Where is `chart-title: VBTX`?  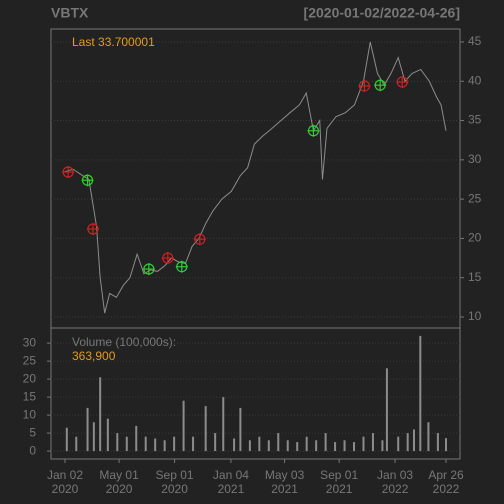
chart-title: VBTX is located at coordinates (70, 13).